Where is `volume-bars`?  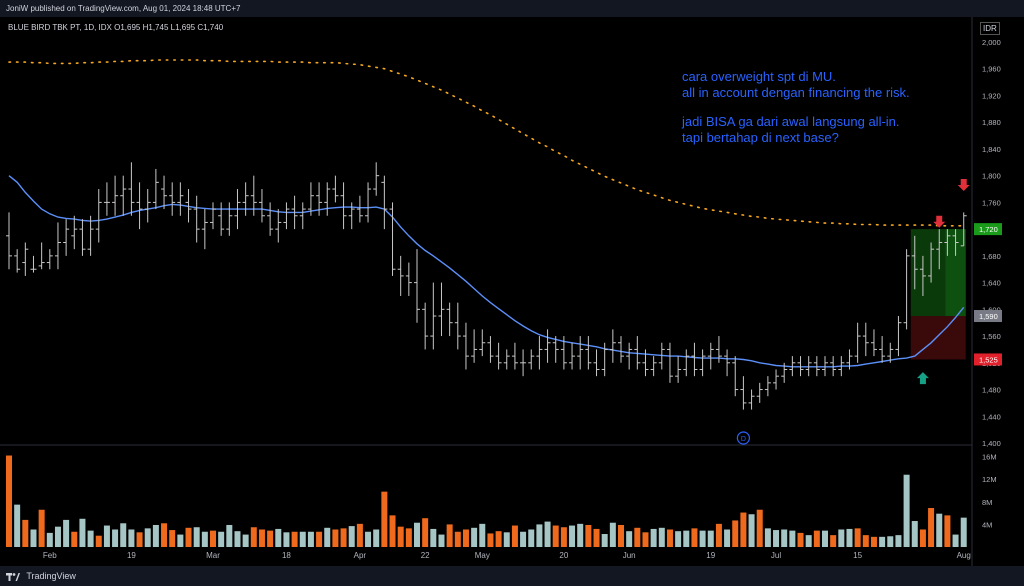 volume-bars is located at coordinates (486, 501).